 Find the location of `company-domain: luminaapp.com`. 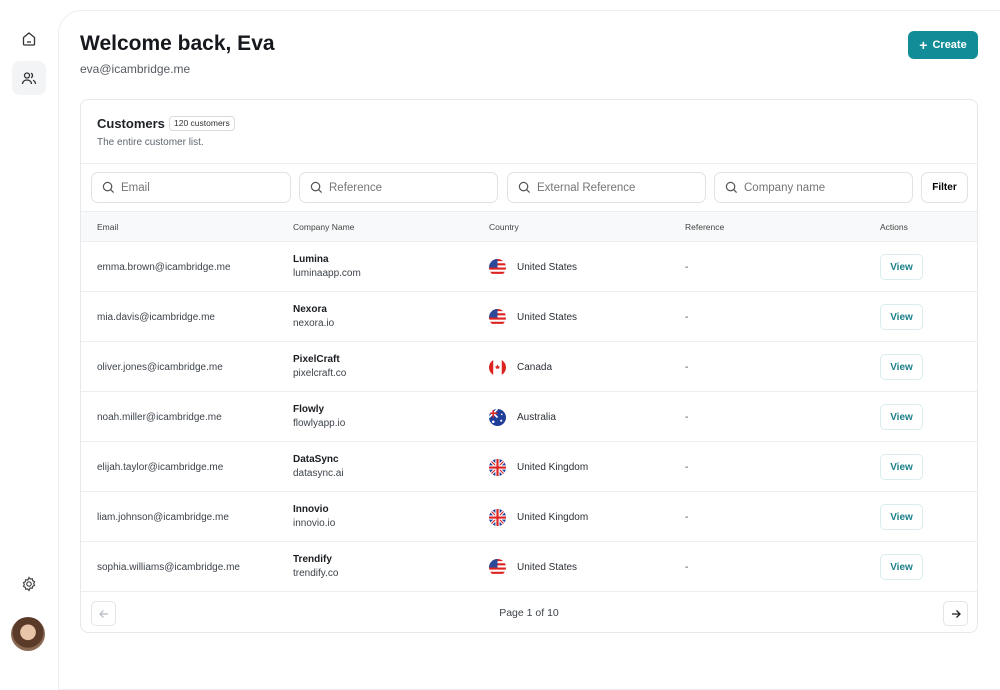

company-domain: luminaapp.com is located at coordinates (327, 273).